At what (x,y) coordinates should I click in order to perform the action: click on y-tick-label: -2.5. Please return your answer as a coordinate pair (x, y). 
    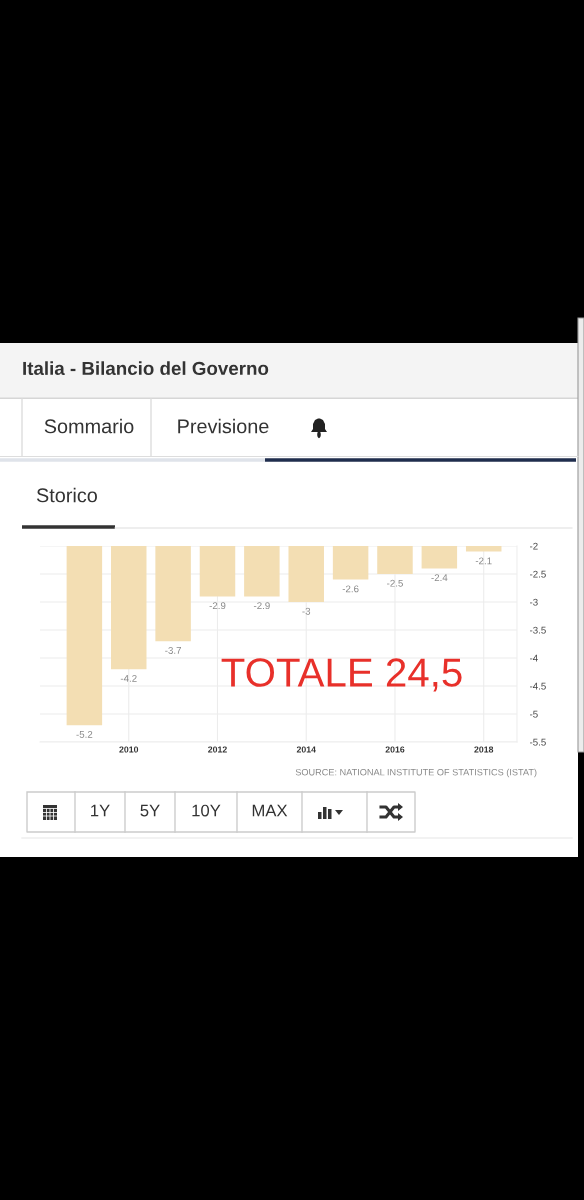
    Looking at the image, I should click on (537, 574).